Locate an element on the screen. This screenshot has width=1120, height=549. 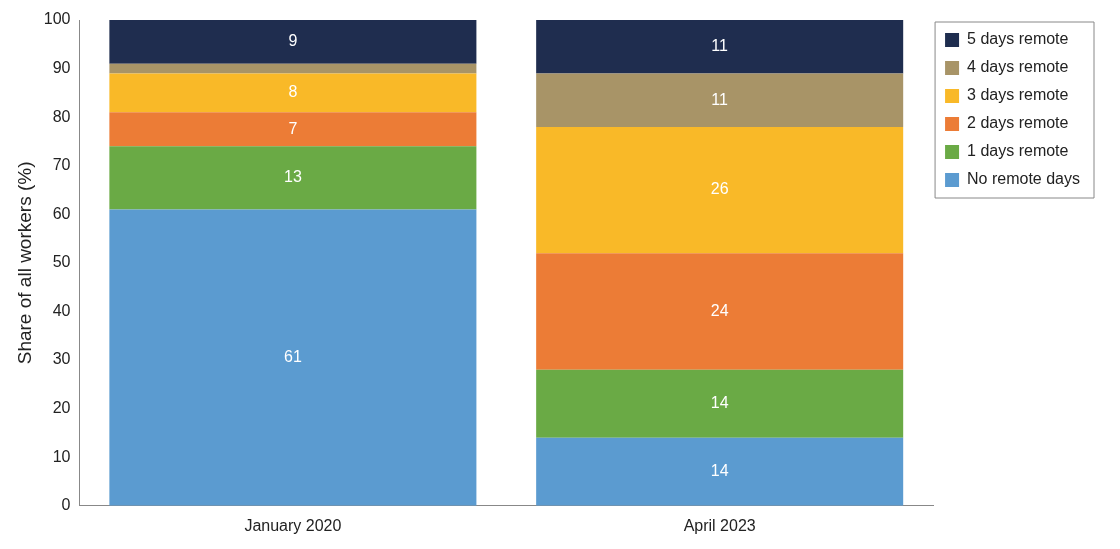
legend-label: 4 days remote is located at coordinates (1018, 67).